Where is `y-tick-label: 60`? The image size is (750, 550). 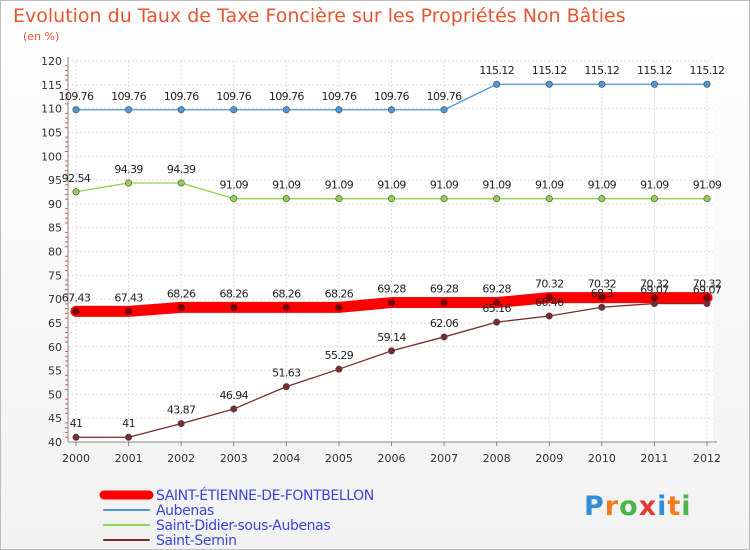 y-tick-label: 60 is located at coordinates (55, 347).